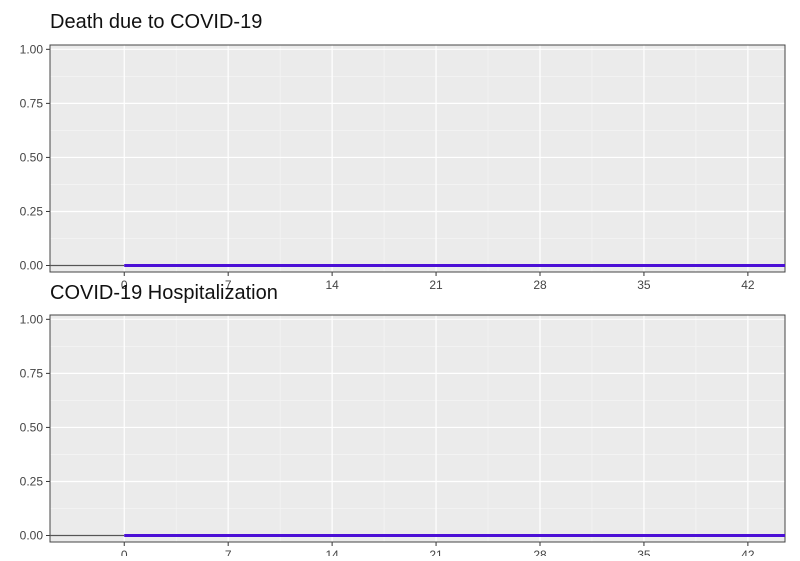  I want to click on panel-title: Death due to COVID-19, so click(156, 22).